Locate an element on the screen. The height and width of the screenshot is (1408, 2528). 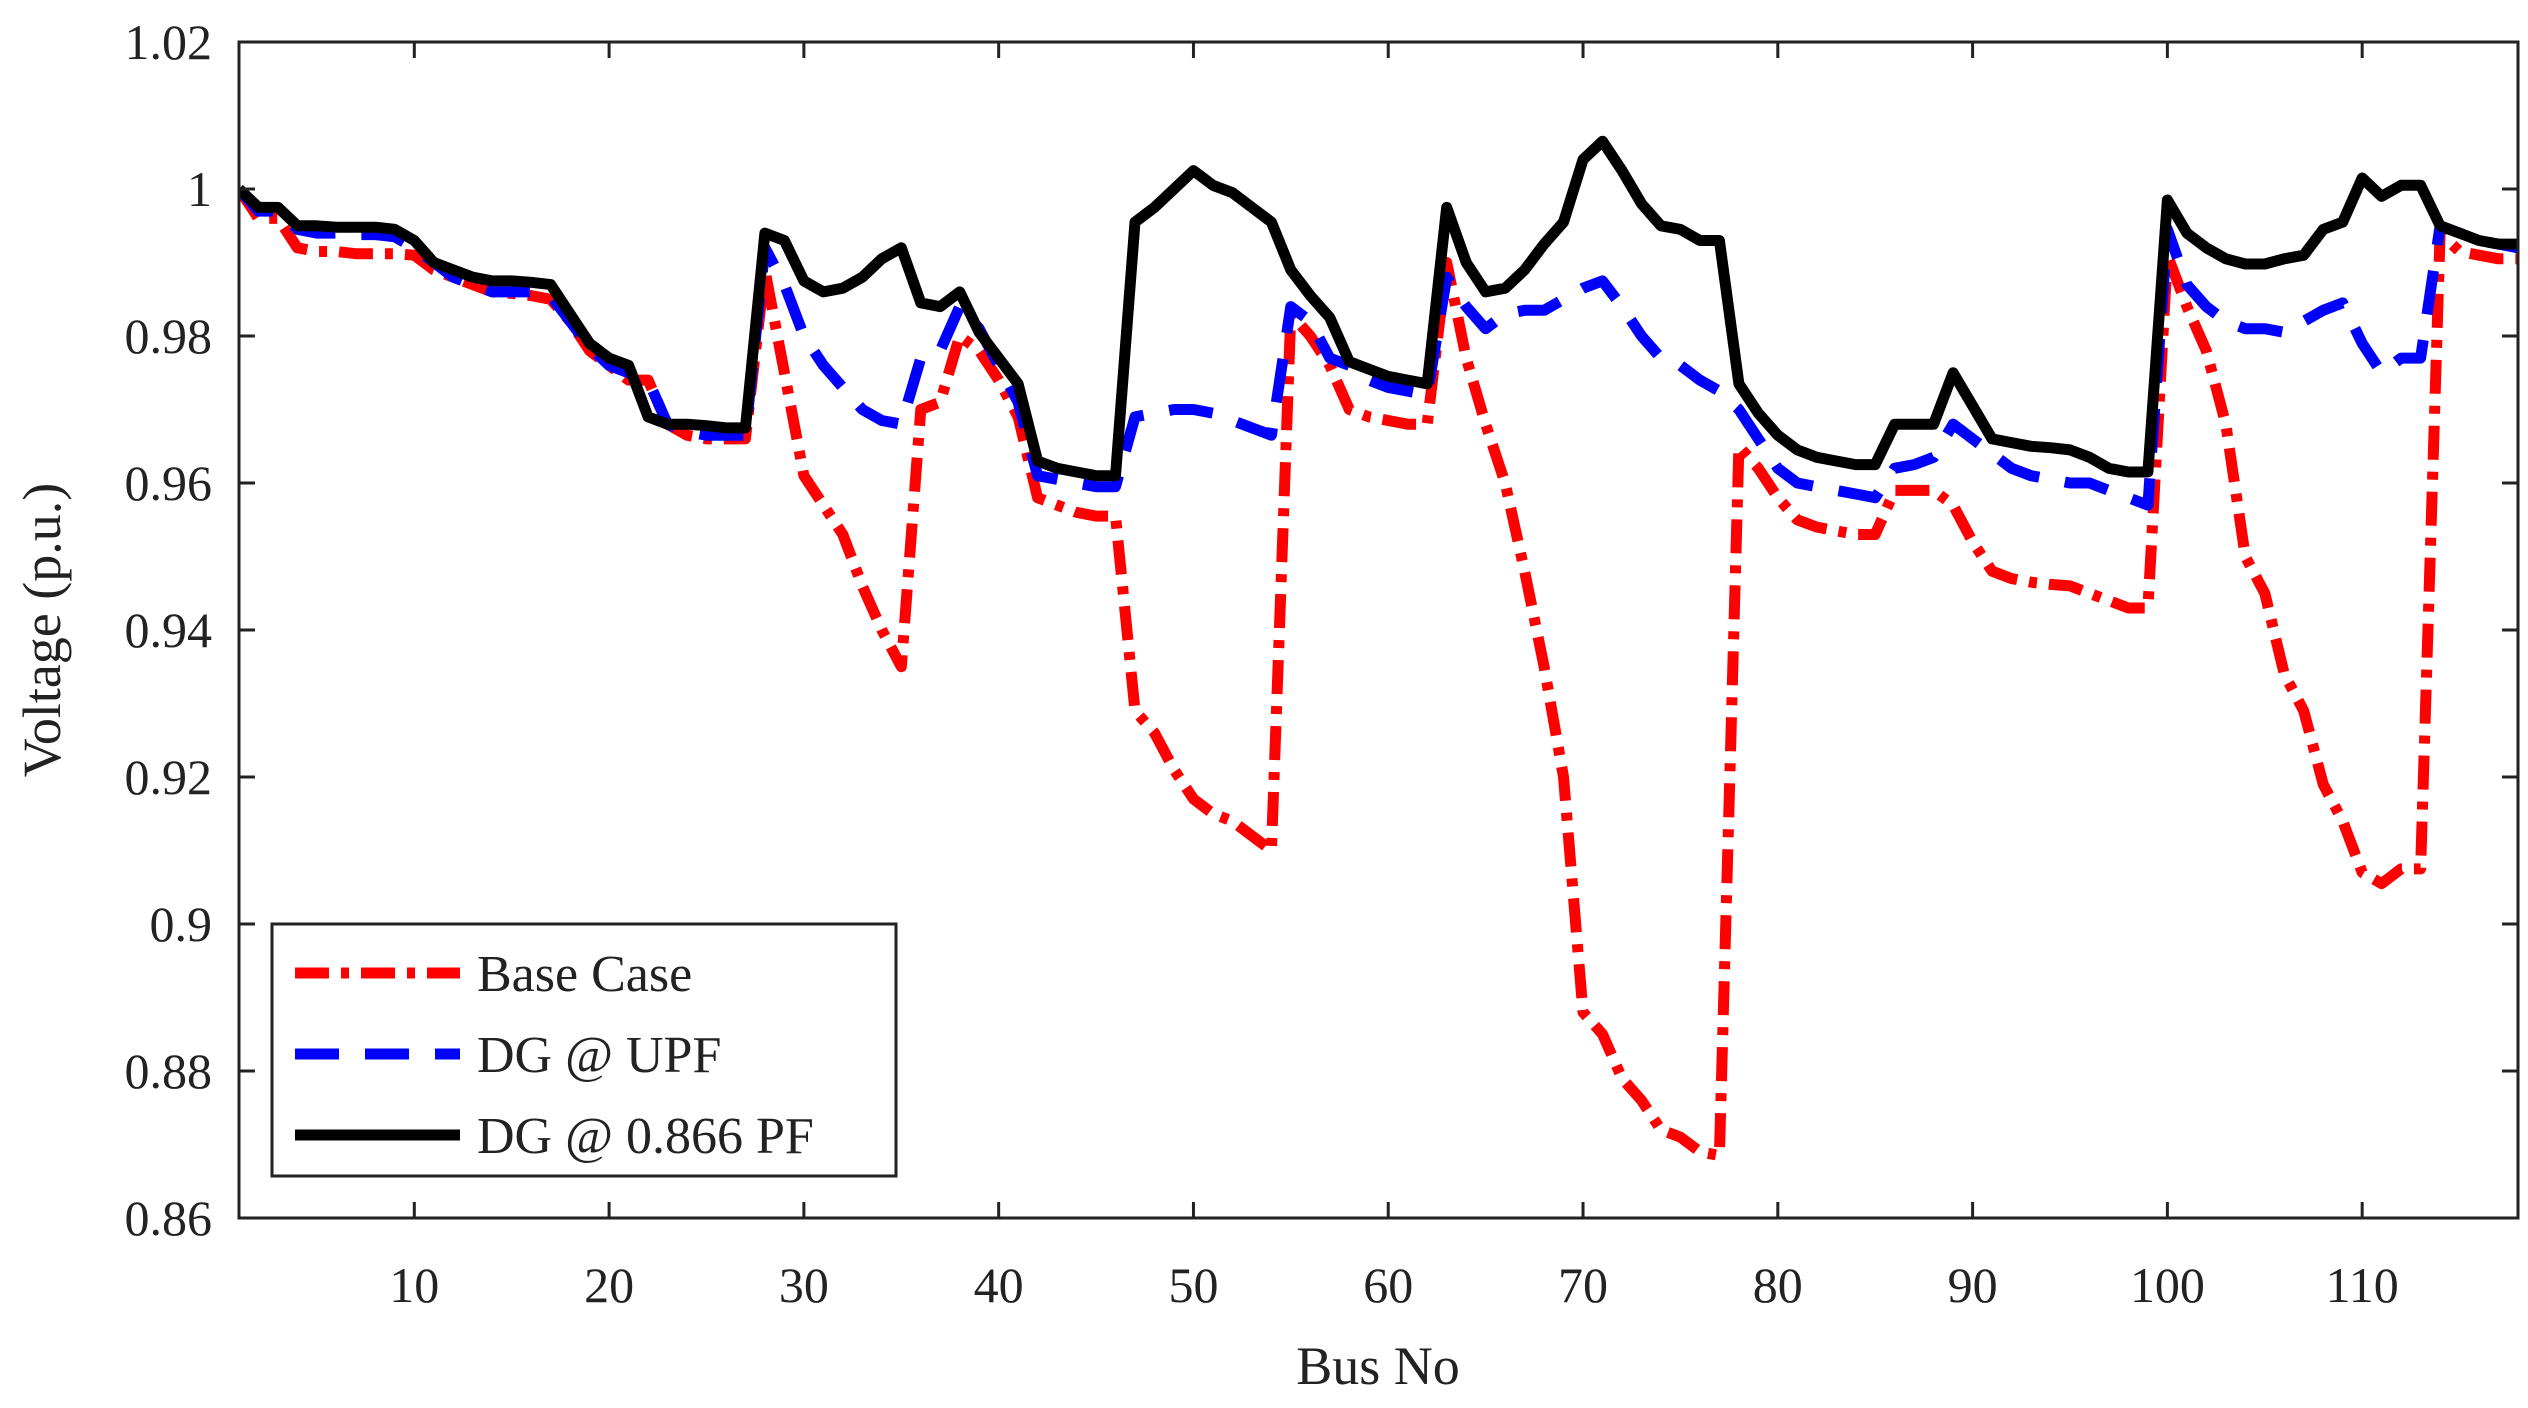
legend-label-3: DG @ 0.866 PF is located at coordinates (645, 1136).